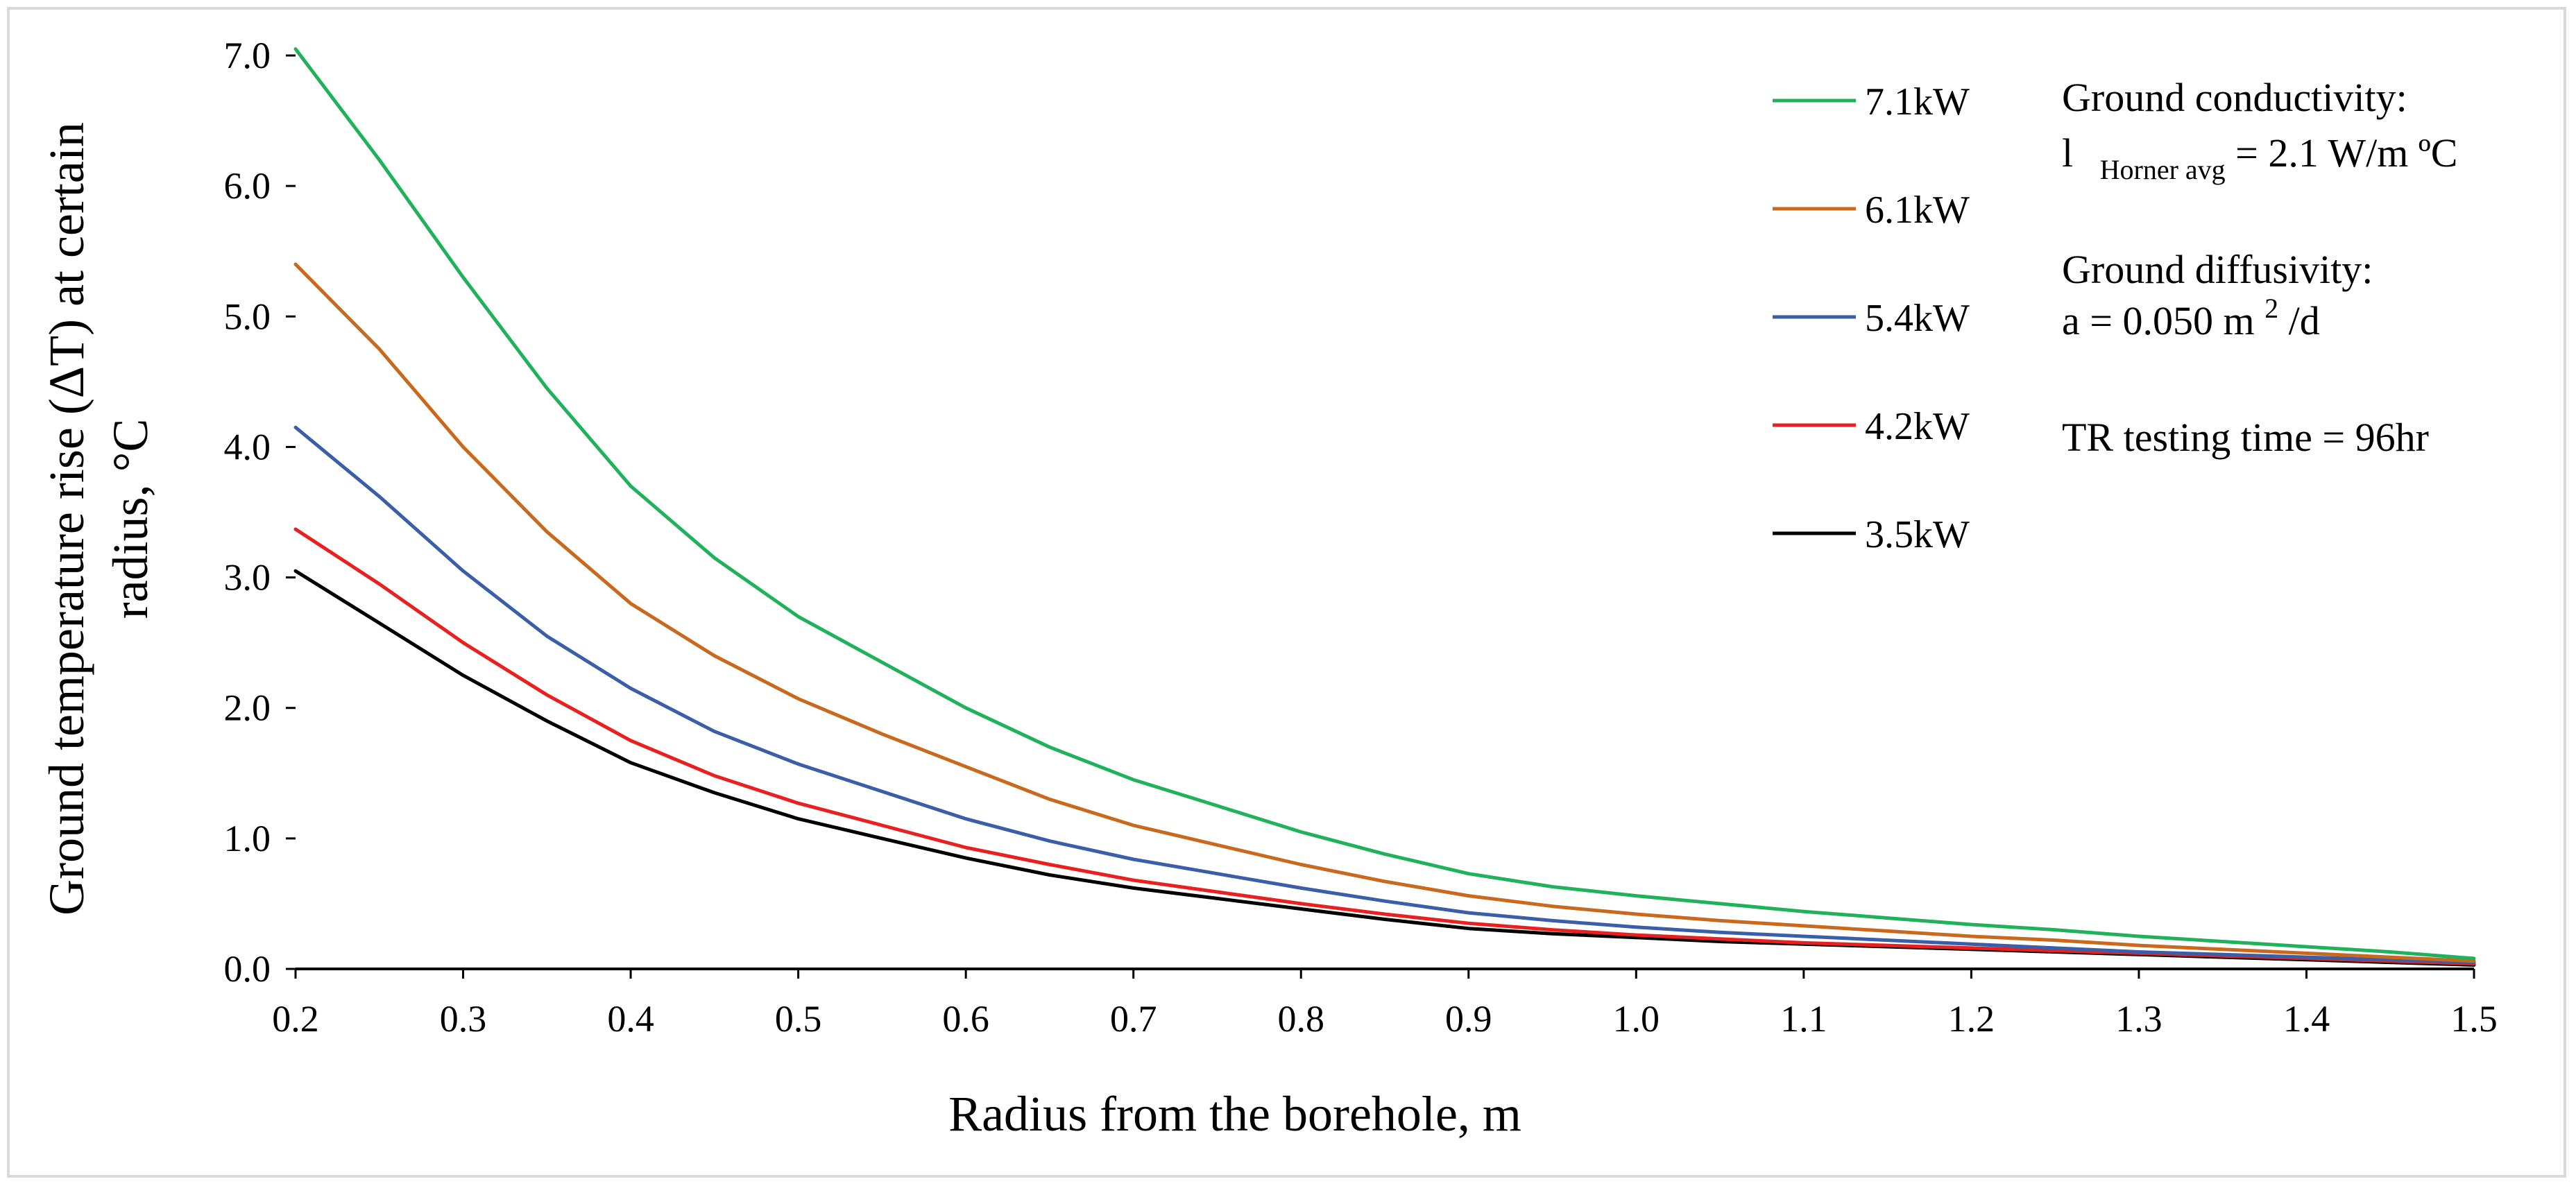 The width and height of the screenshot is (2576, 1186). I want to click on lambda-symbol: l, so click(2067, 152).